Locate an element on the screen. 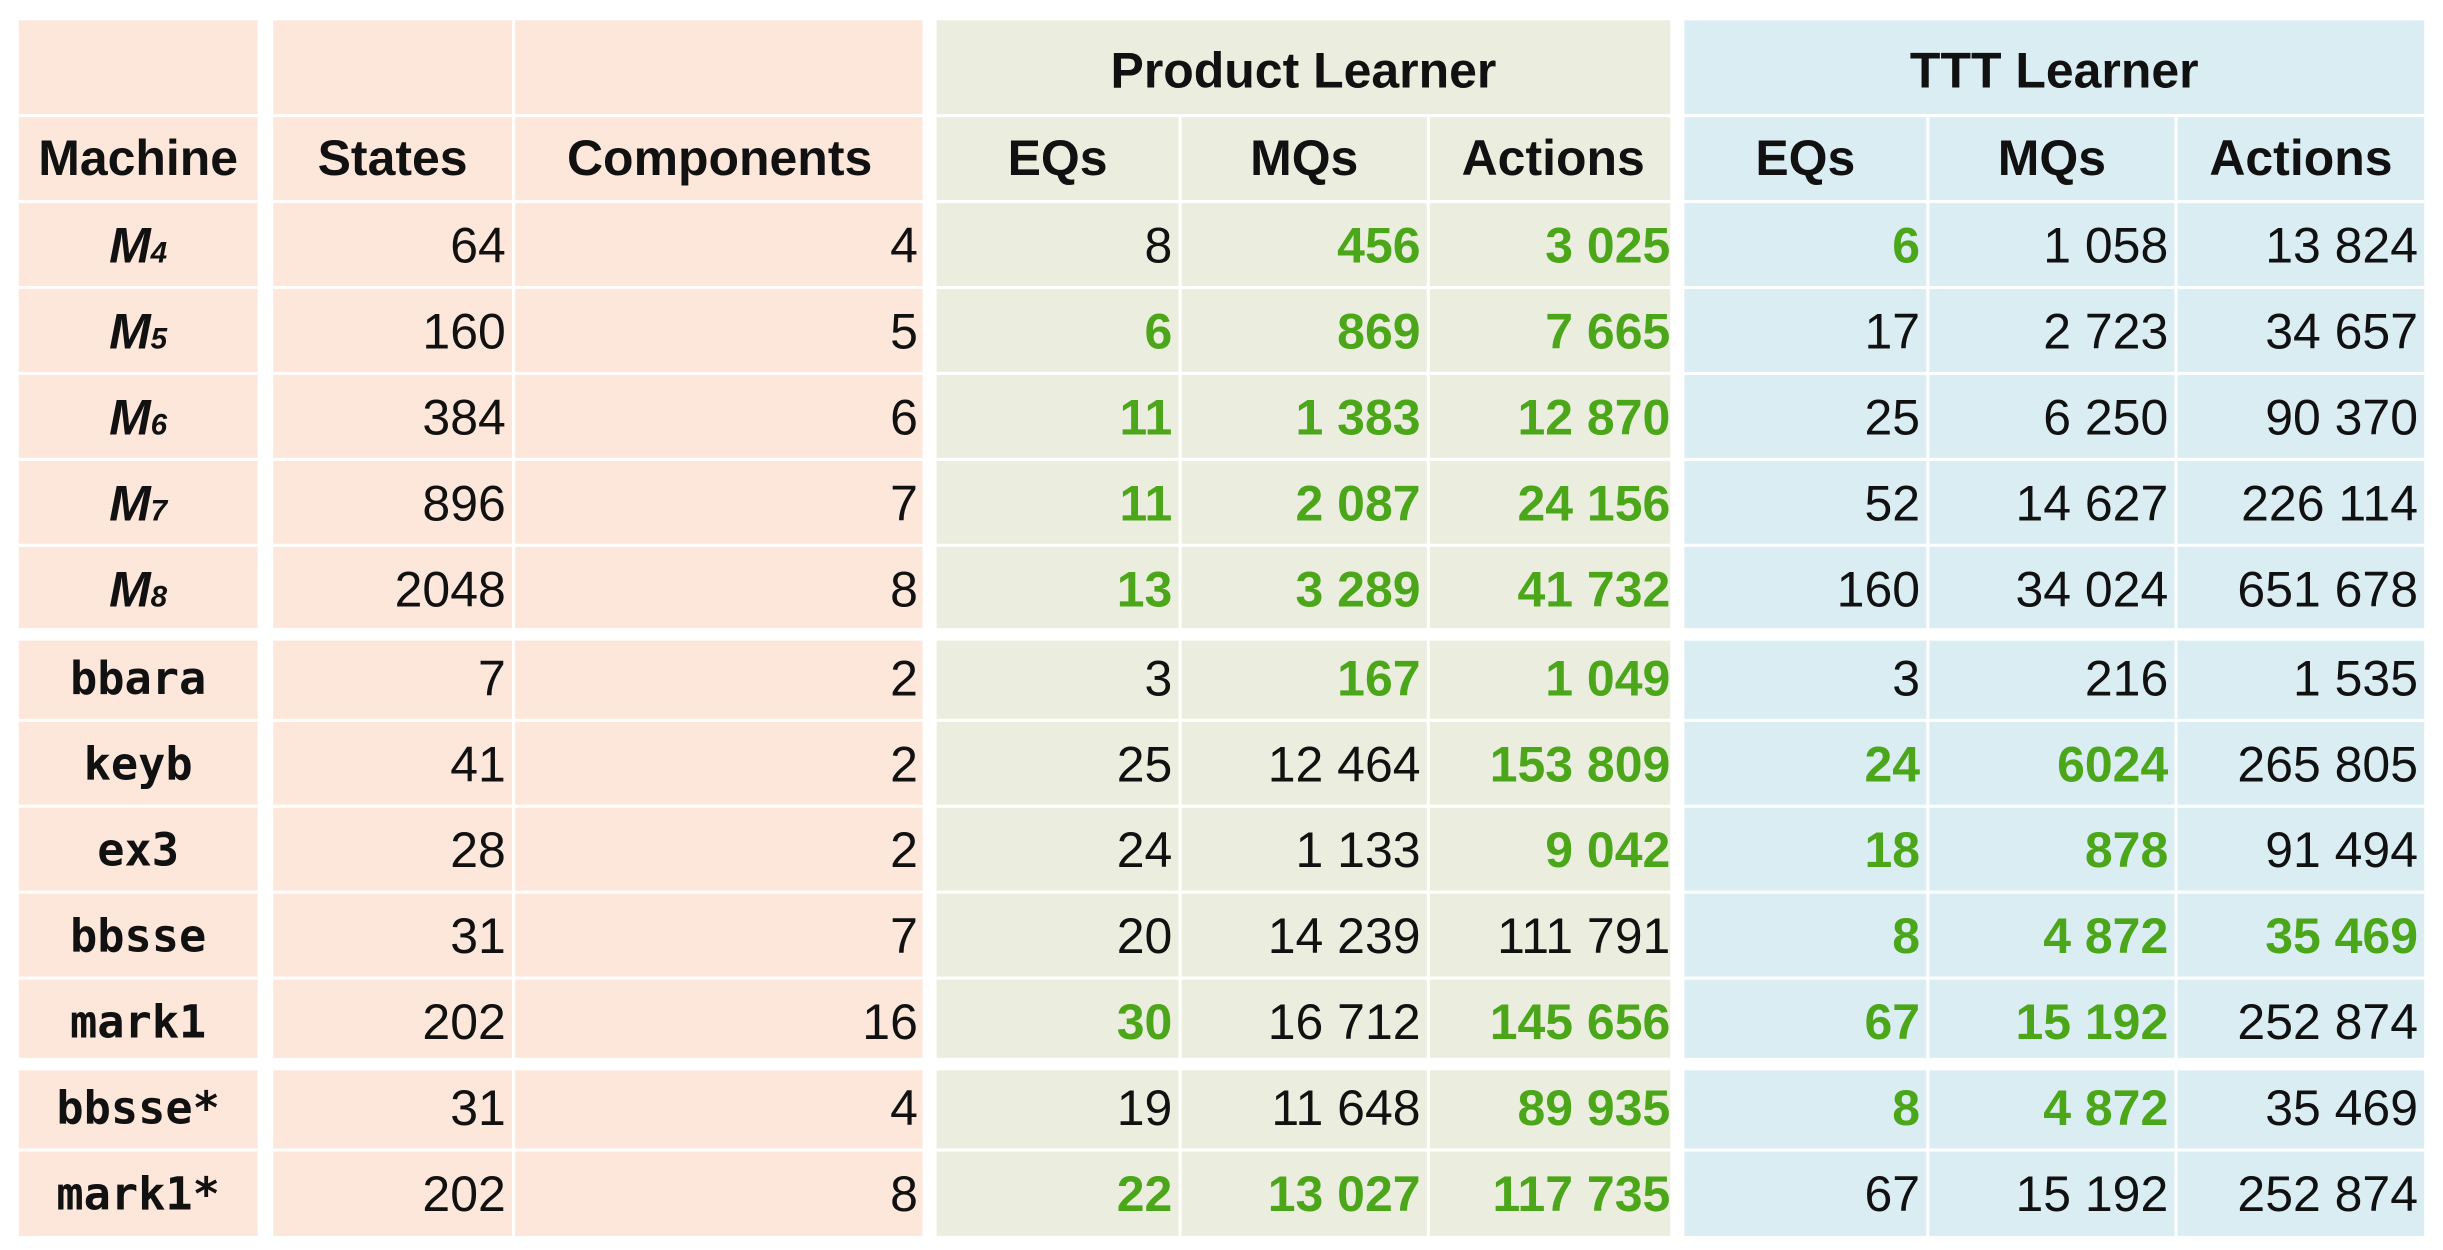 The image size is (2443, 1250). p-actions-cell: 153 809 is located at coordinates (1580, 763).